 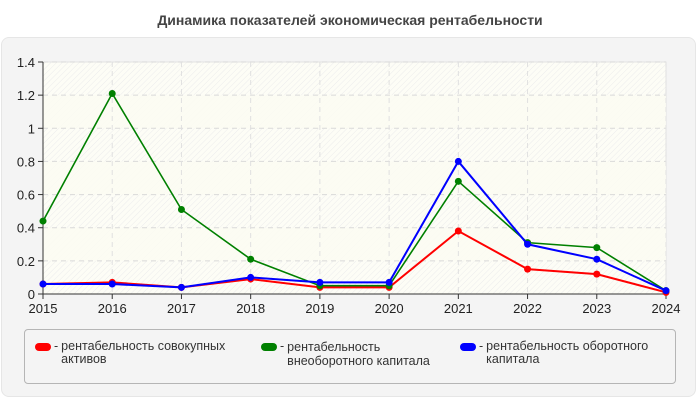 What do you see at coordinates (319, 308) in the screenshot?
I see `x-tick-label: 2019` at bounding box center [319, 308].